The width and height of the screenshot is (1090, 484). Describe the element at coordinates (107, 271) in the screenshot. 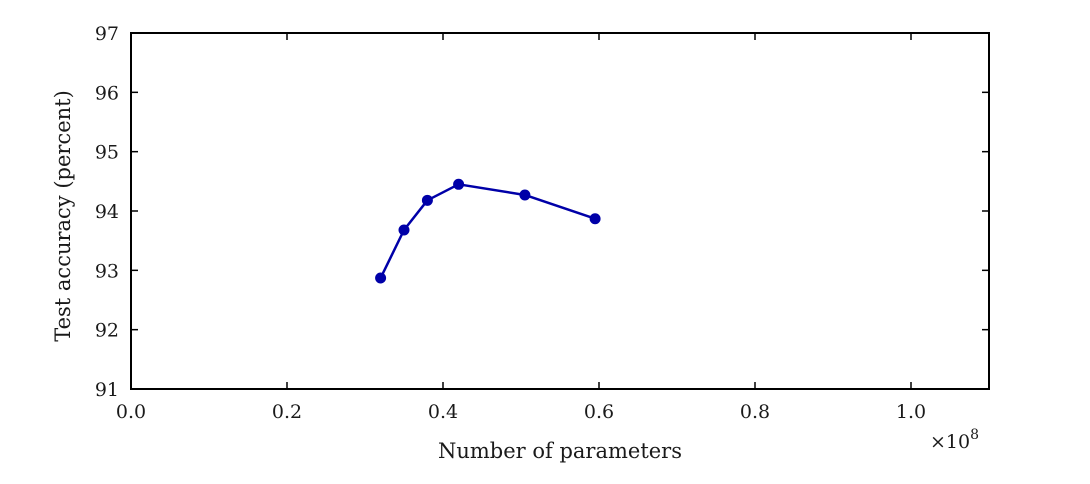

I see `y-tick-label: 93` at that location.